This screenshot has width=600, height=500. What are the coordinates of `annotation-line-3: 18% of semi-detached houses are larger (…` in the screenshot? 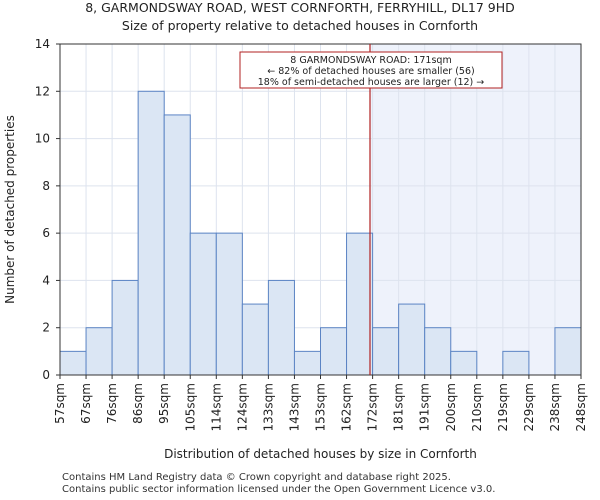 It's located at (371, 82).